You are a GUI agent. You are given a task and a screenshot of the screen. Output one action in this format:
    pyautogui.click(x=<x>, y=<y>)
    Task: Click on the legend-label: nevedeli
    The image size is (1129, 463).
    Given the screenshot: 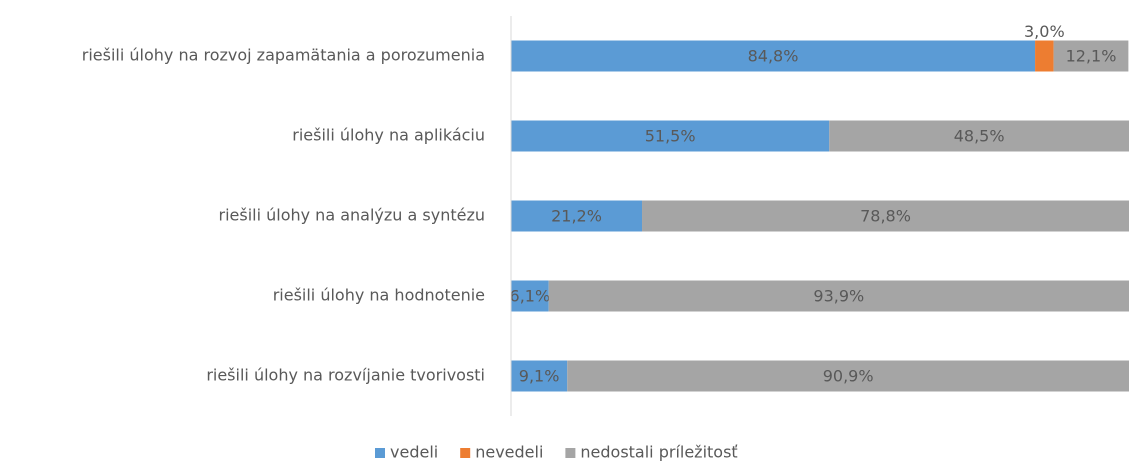 What is the action you would take?
    pyautogui.click(x=509, y=452)
    